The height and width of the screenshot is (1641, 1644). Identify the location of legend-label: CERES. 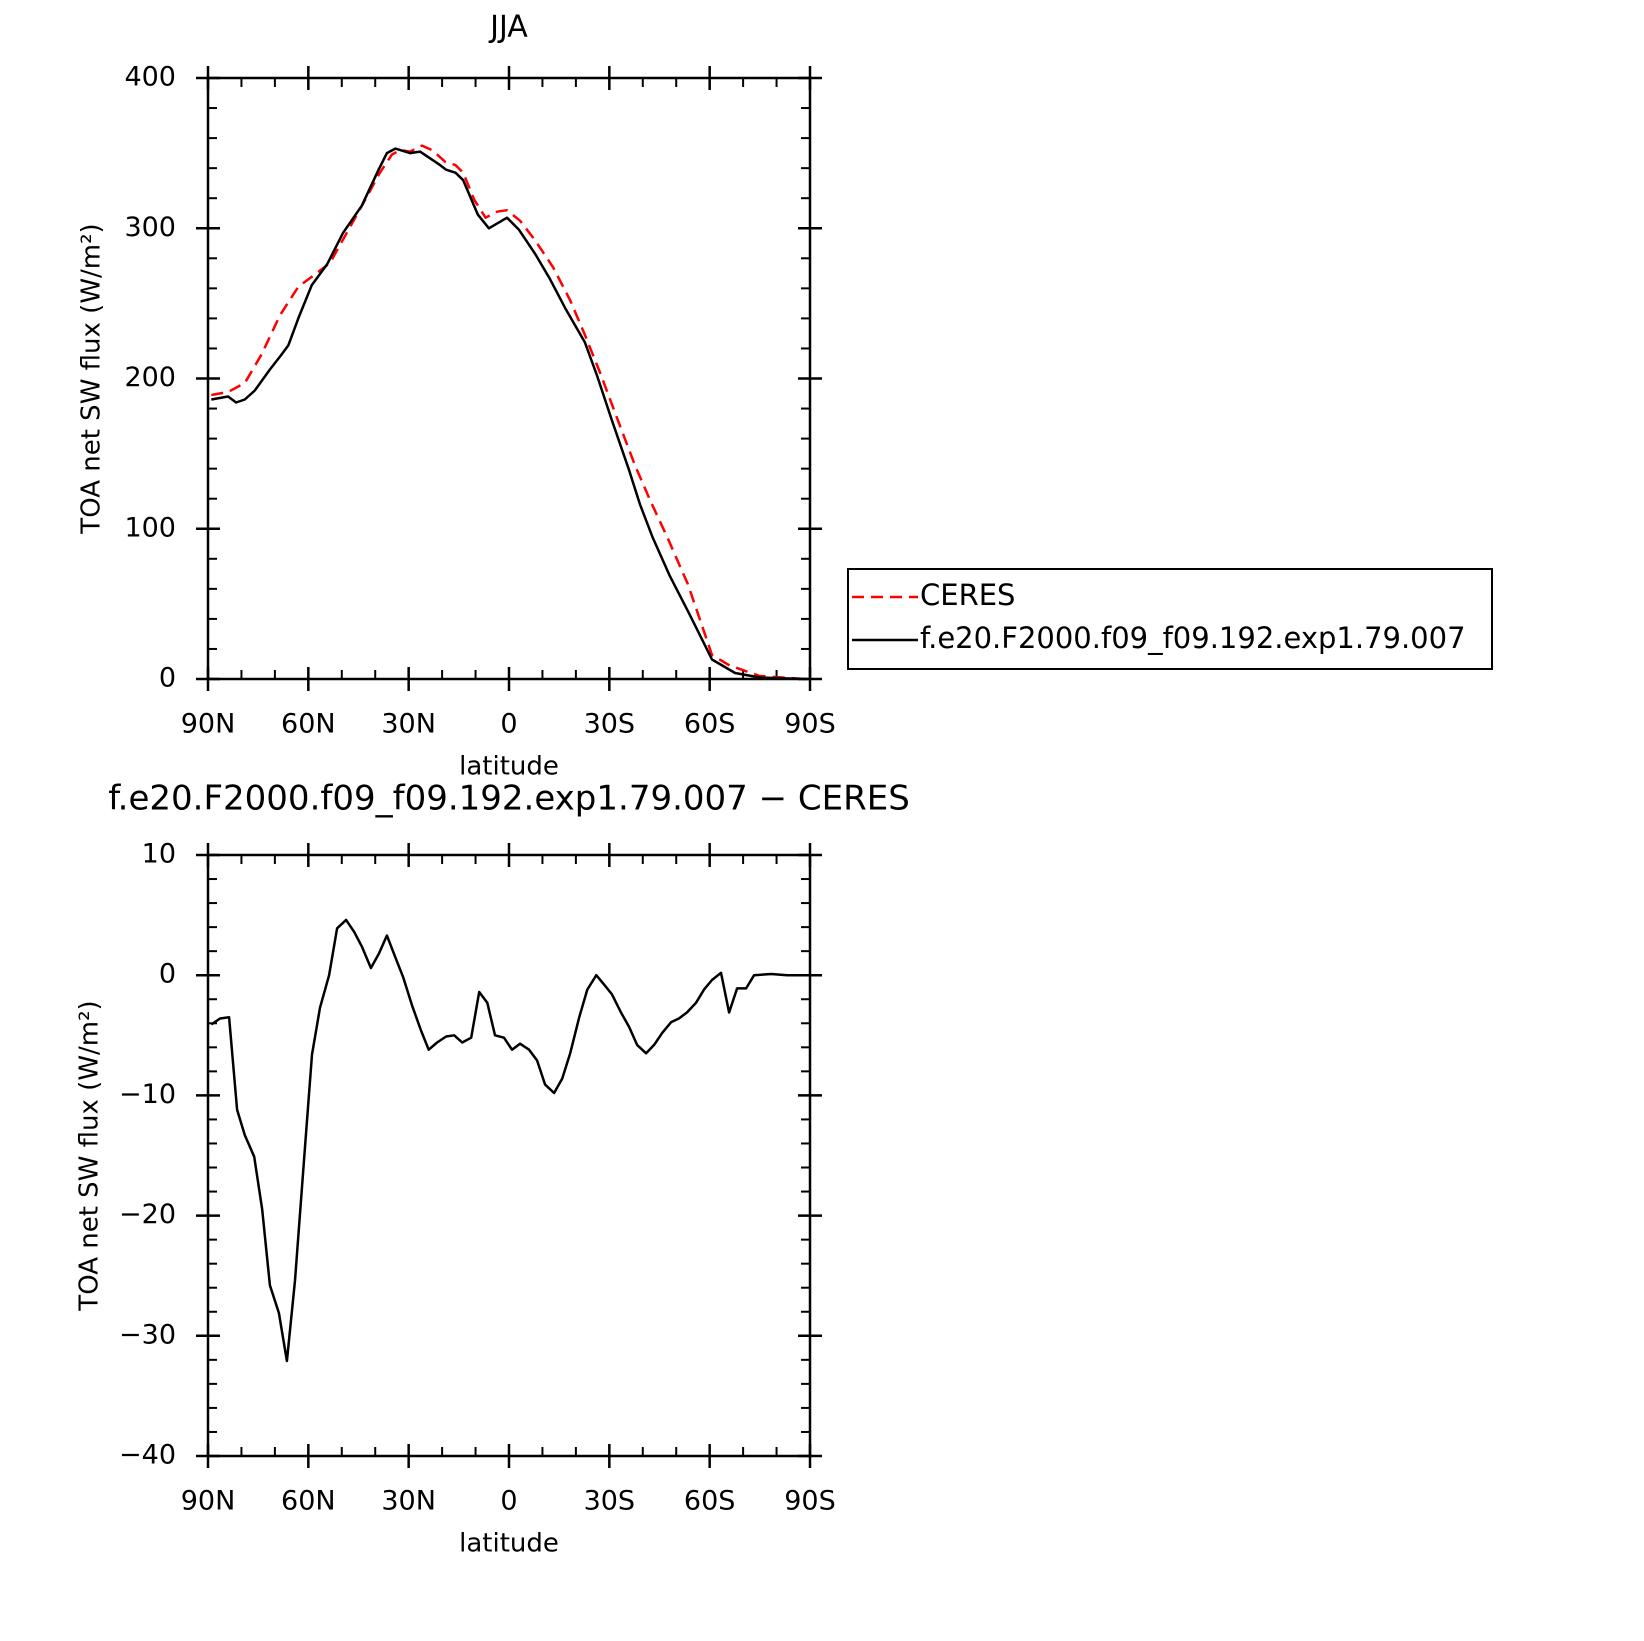
(967, 595).